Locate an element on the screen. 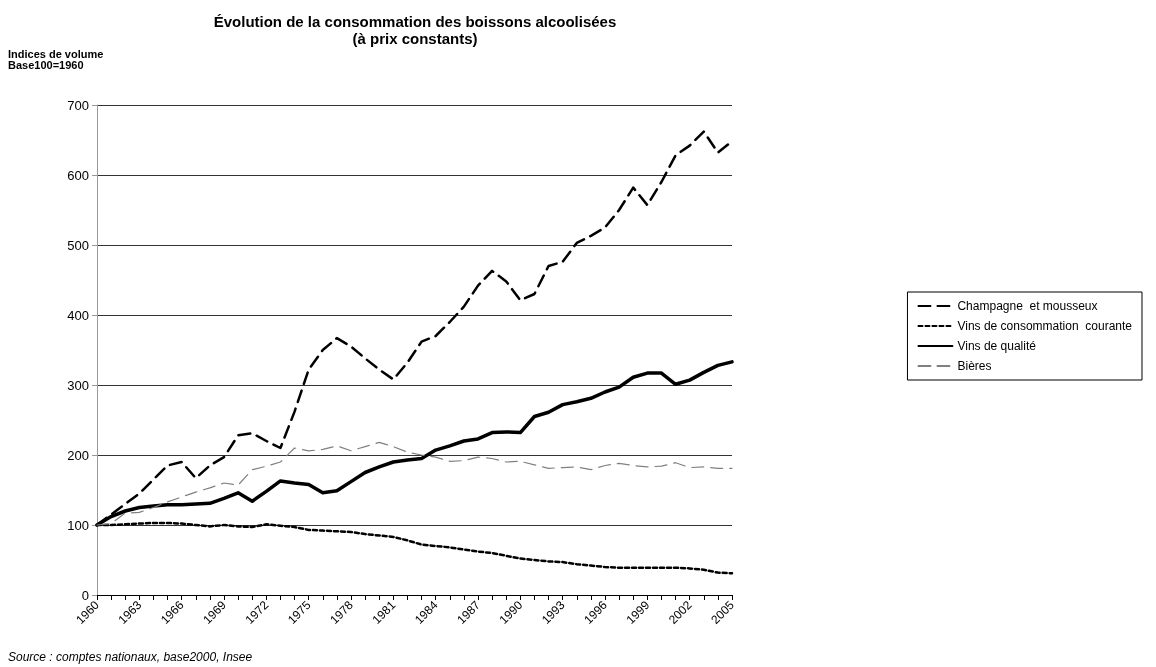 This screenshot has width=1156, height=667. y-tick-label: 0 is located at coordinates (85, 595).